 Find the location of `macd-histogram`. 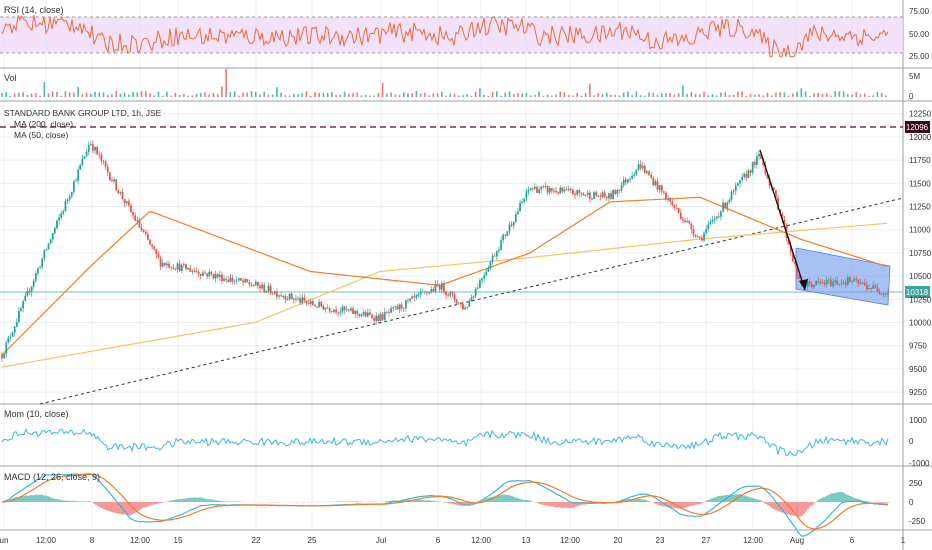

macd-histogram is located at coordinates (445, 504).